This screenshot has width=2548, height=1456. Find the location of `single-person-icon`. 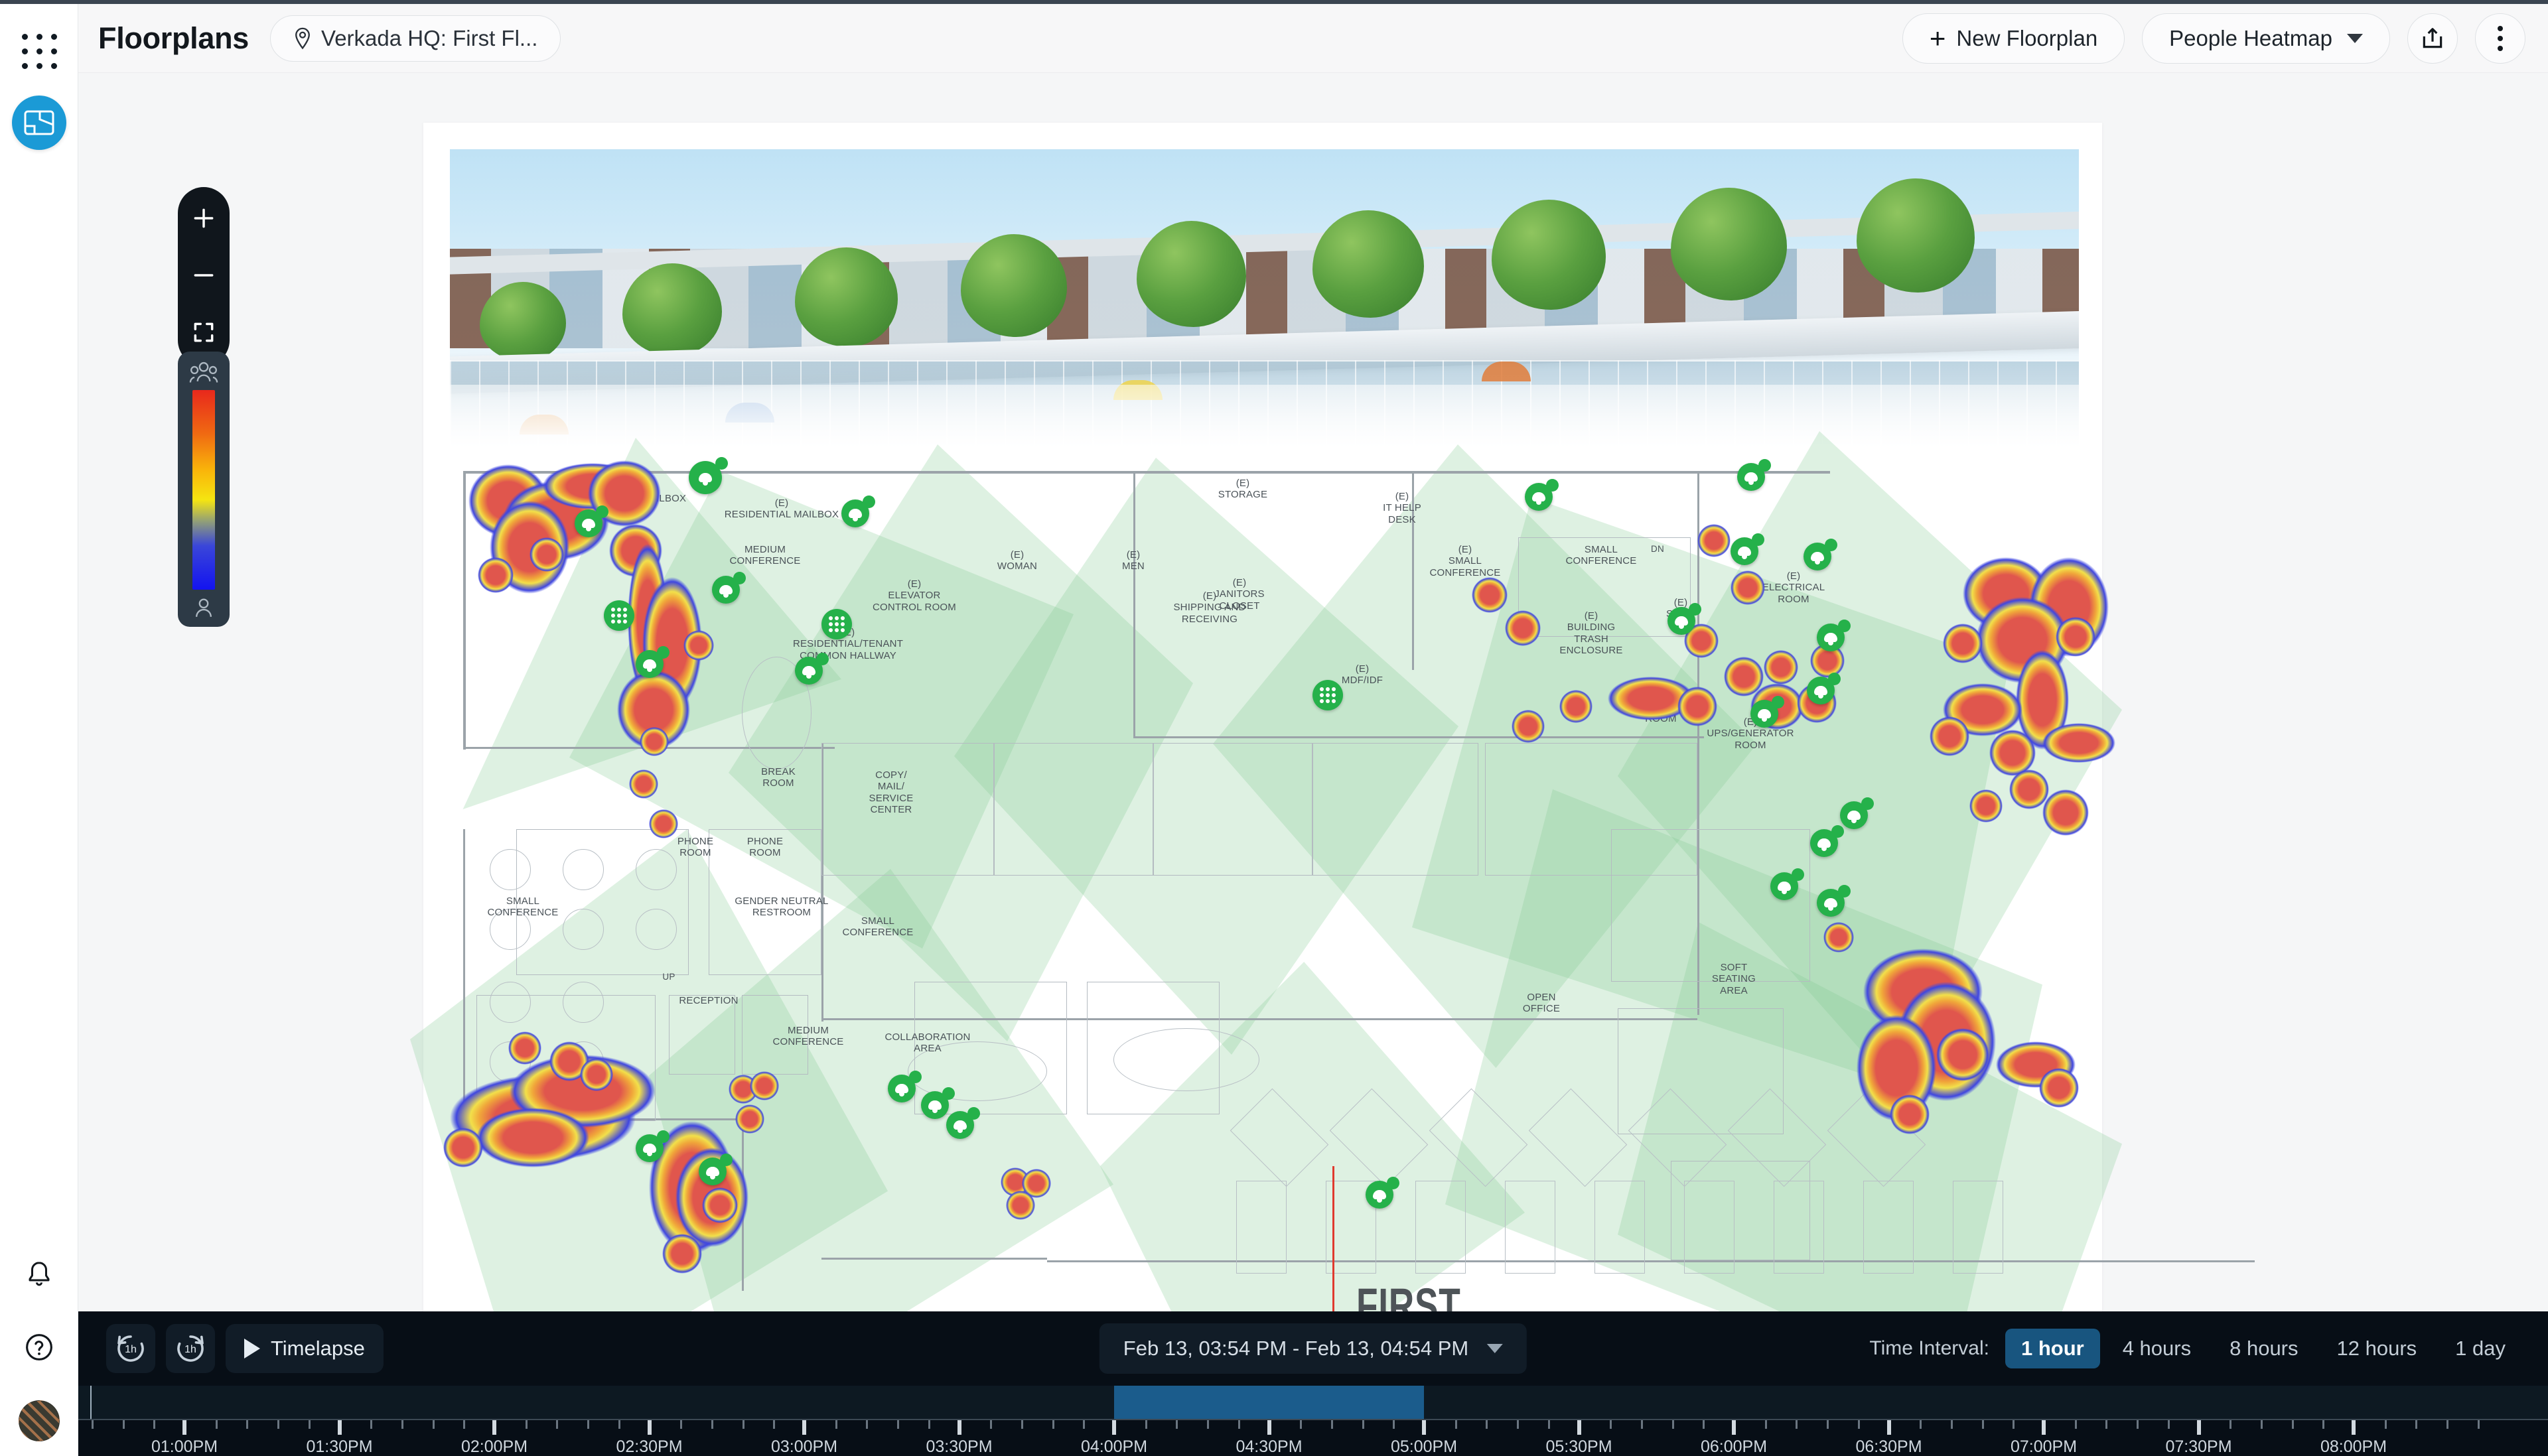

single-person-icon is located at coordinates (204, 608).